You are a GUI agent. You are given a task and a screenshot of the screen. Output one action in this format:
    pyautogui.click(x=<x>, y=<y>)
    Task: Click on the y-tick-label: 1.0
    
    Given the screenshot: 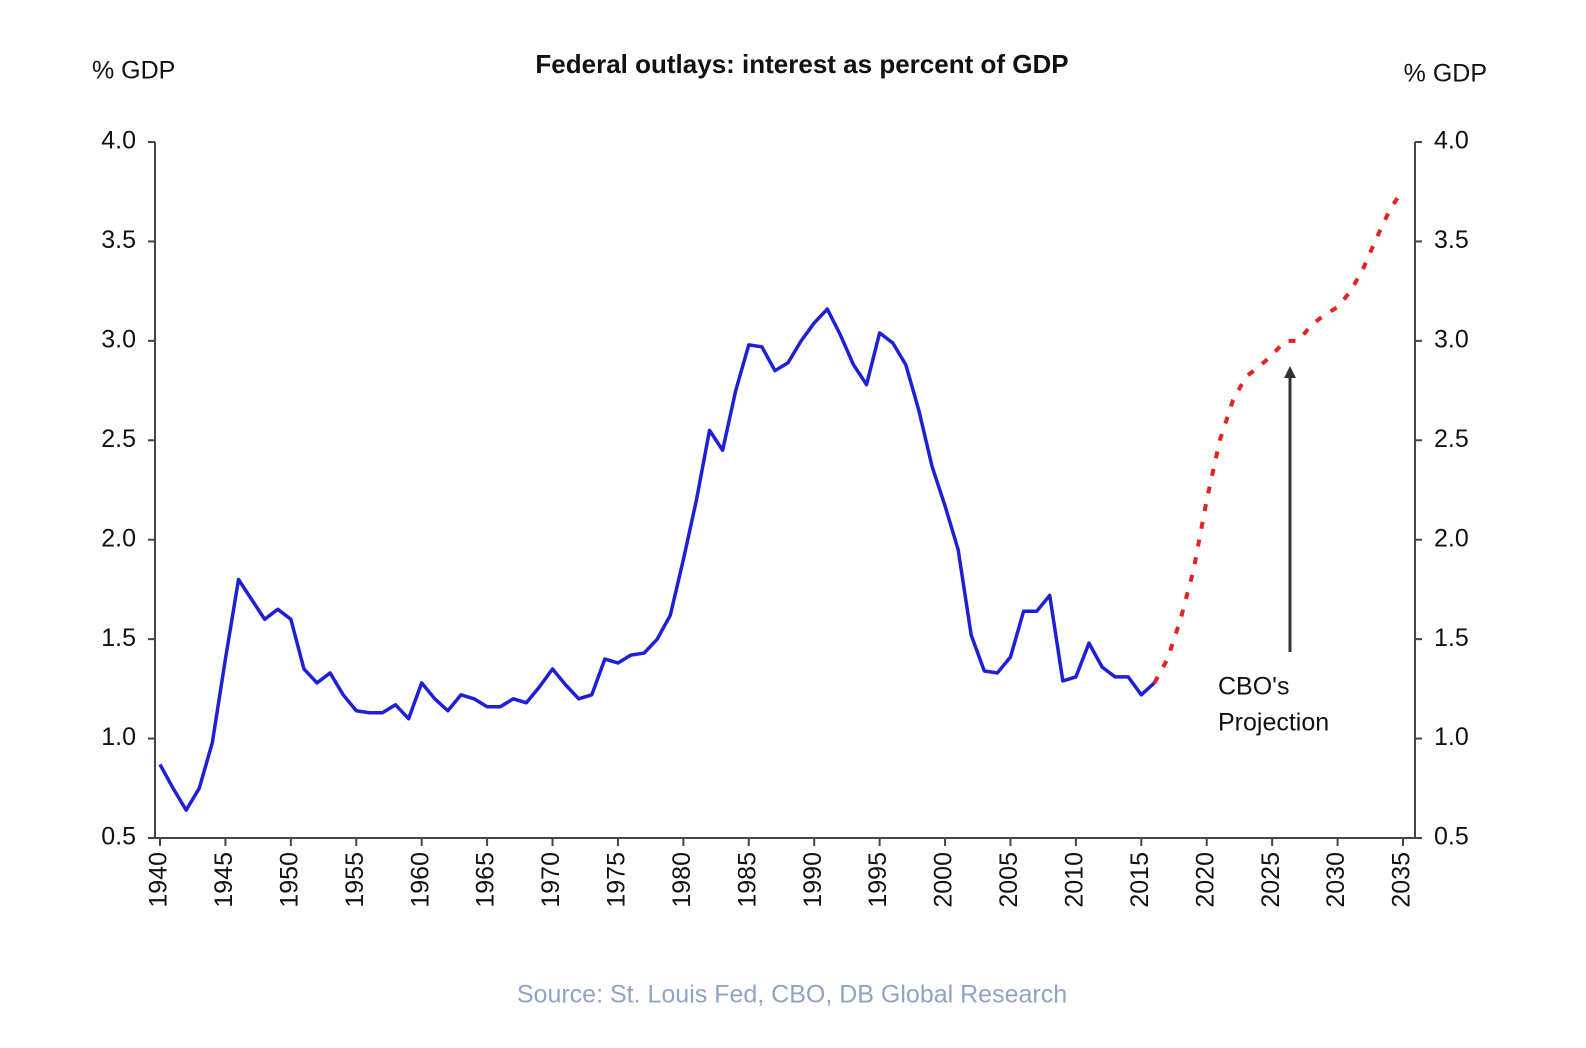 What is the action you would take?
    pyautogui.click(x=118, y=737)
    